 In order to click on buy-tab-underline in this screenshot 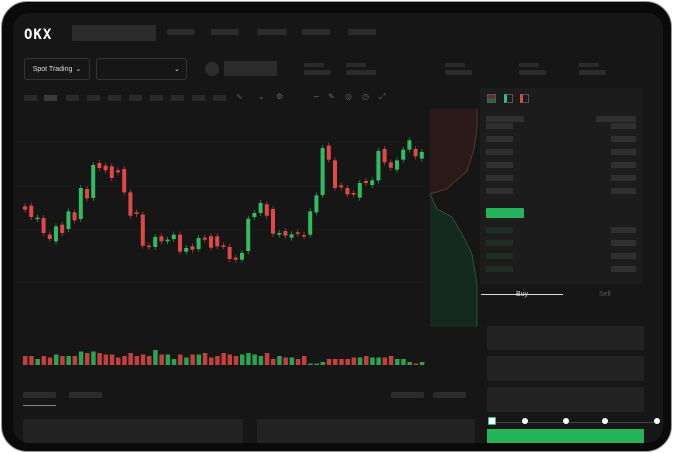, I will do `click(522, 294)`.